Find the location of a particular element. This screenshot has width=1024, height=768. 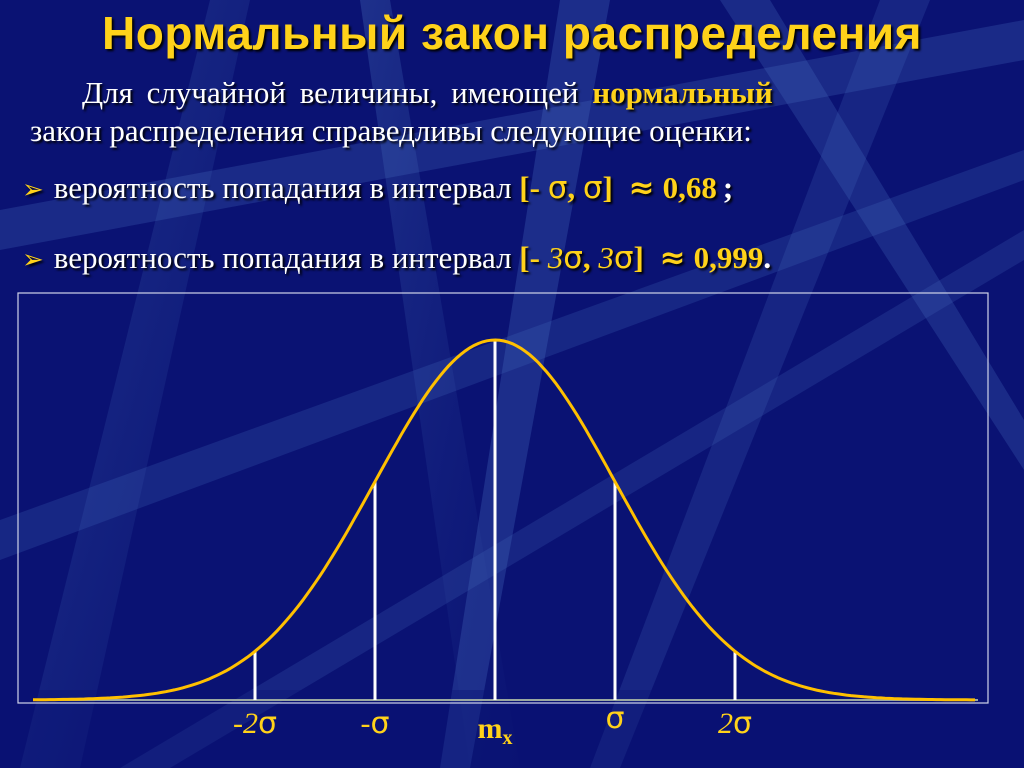

intro-highlight: нормальный is located at coordinates (682, 92).